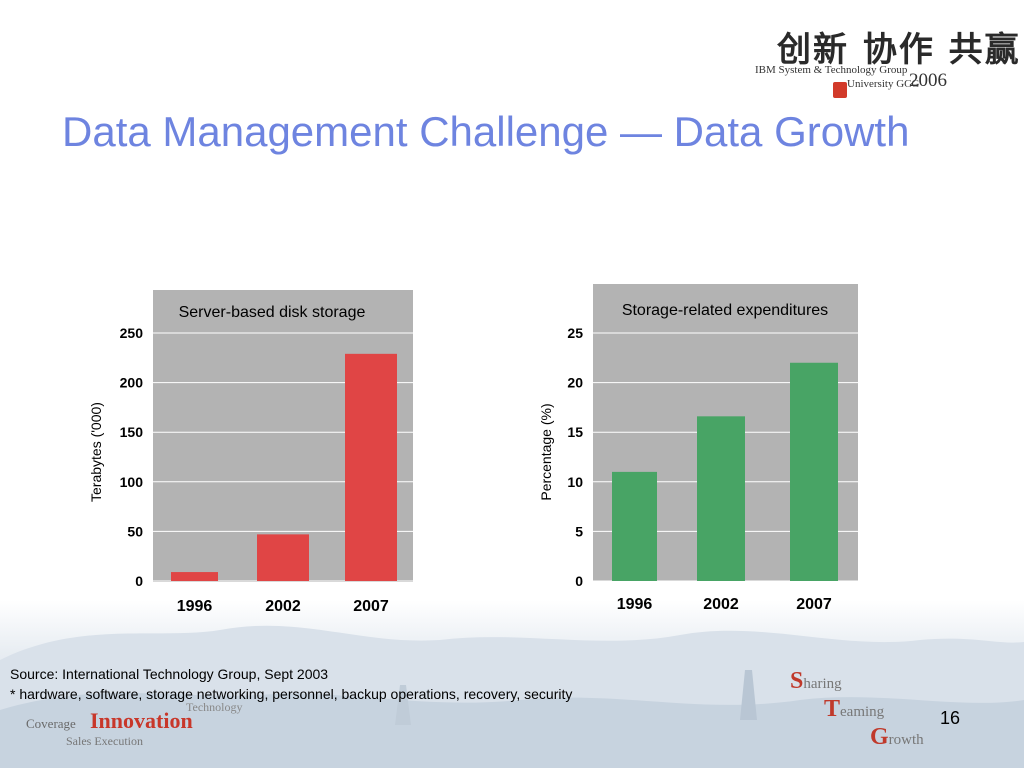 This screenshot has width=1024, height=768. Describe the element at coordinates (214, 707) in the screenshot. I see `brand-technology: Technology` at that location.